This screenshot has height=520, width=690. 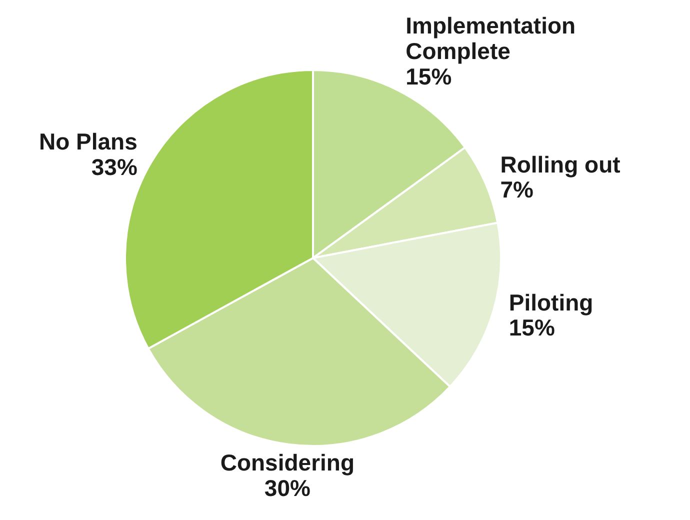 What do you see at coordinates (560, 164) in the screenshot?
I see `slice-label: Rolling out` at bounding box center [560, 164].